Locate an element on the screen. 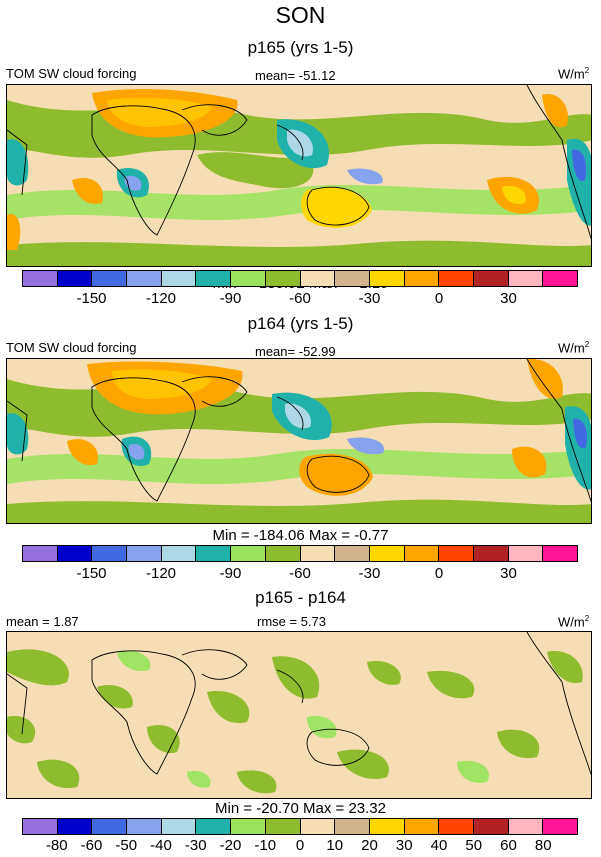  panel1-mean: mean= -51.12 is located at coordinates (295, 75).